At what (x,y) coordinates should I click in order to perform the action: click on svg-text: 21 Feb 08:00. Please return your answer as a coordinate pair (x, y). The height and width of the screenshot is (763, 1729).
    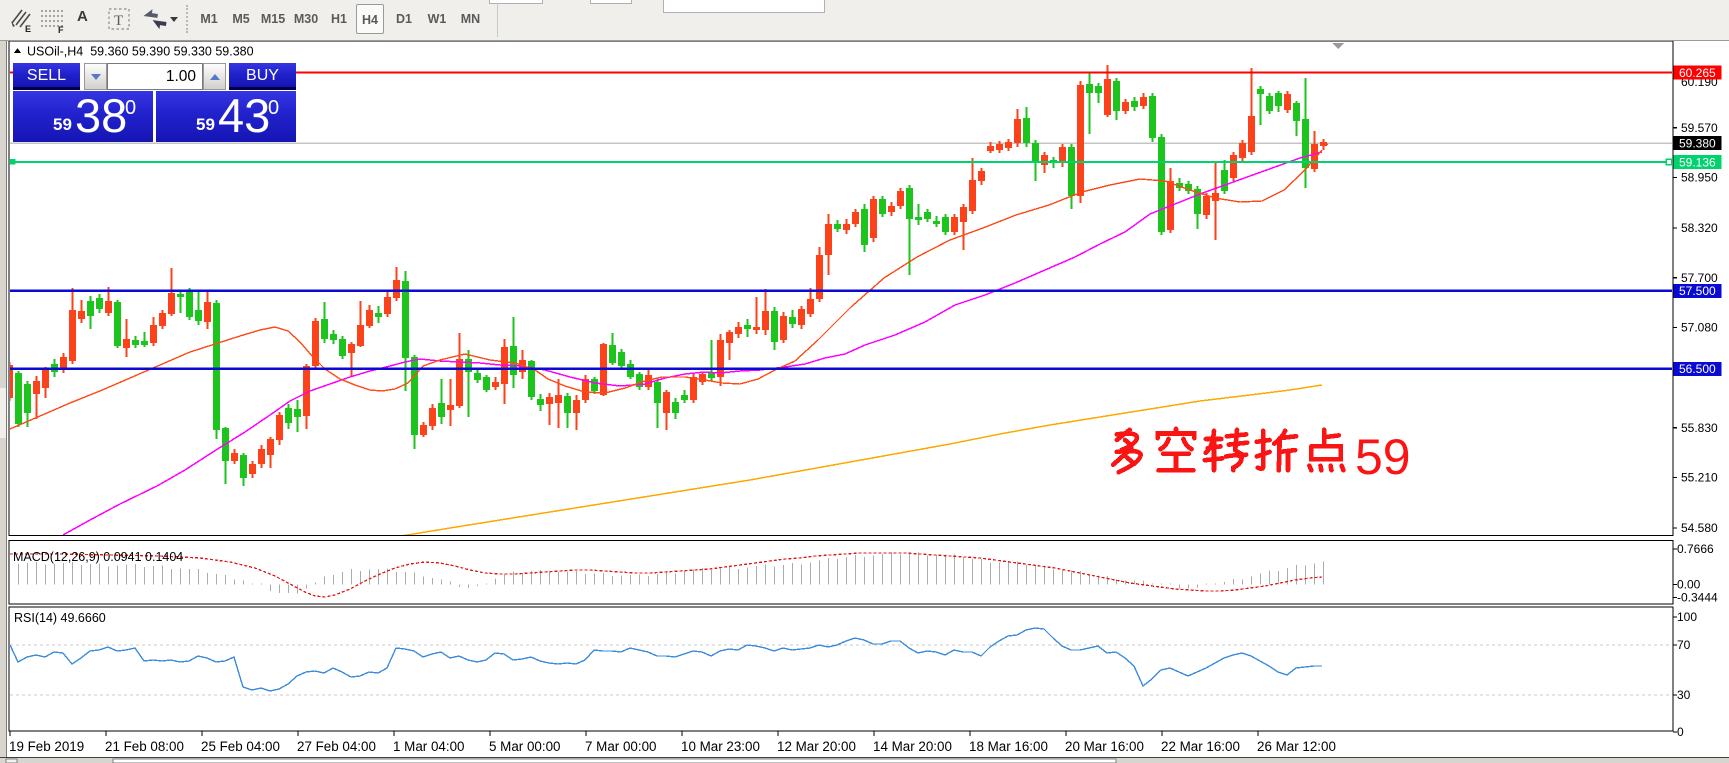
    Looking at the image, I should click on (144, 746).